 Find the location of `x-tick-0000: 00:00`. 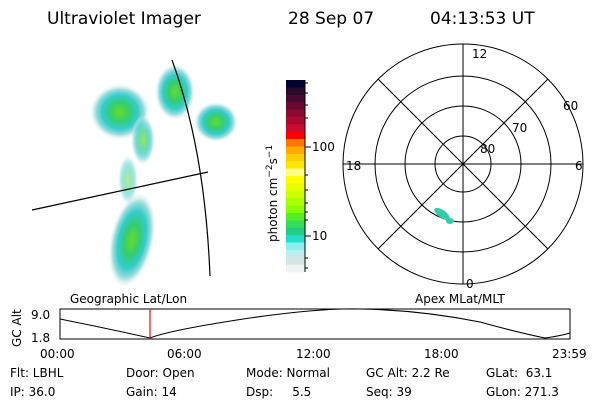

x-tick-0000: 00:00 is located at coordinates (57, 354).